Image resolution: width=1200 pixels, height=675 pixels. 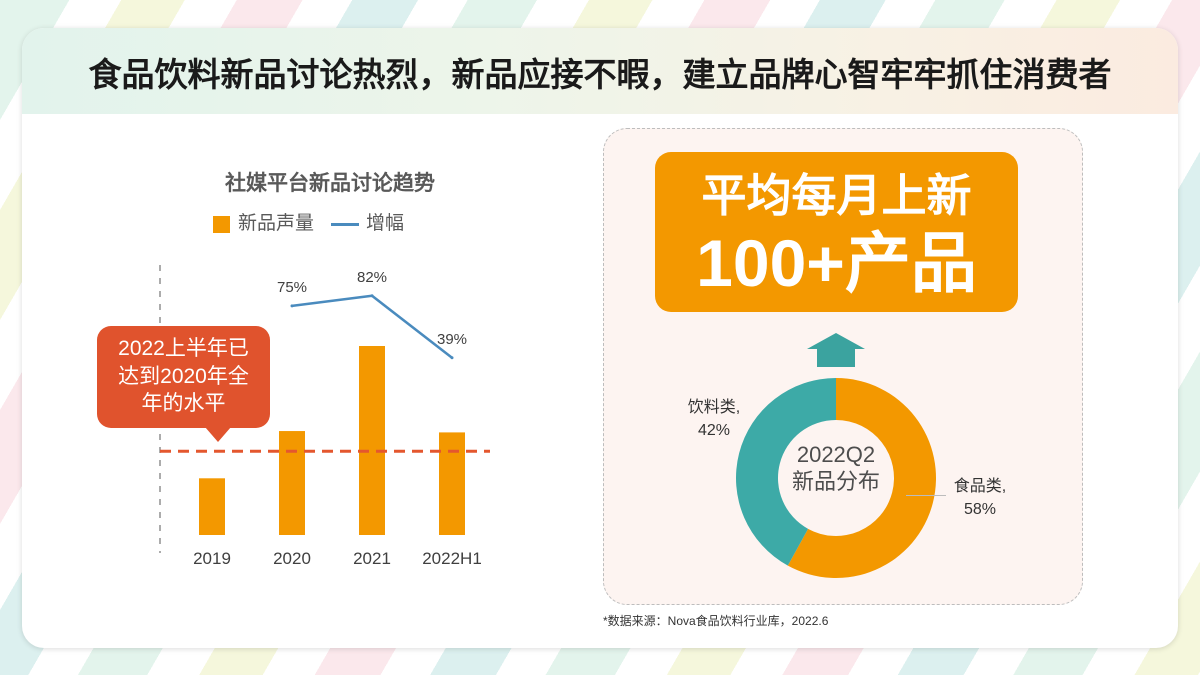 I want to click on chart-title: 社媒平台新品讨论趋势, so click(x=330, y=183).